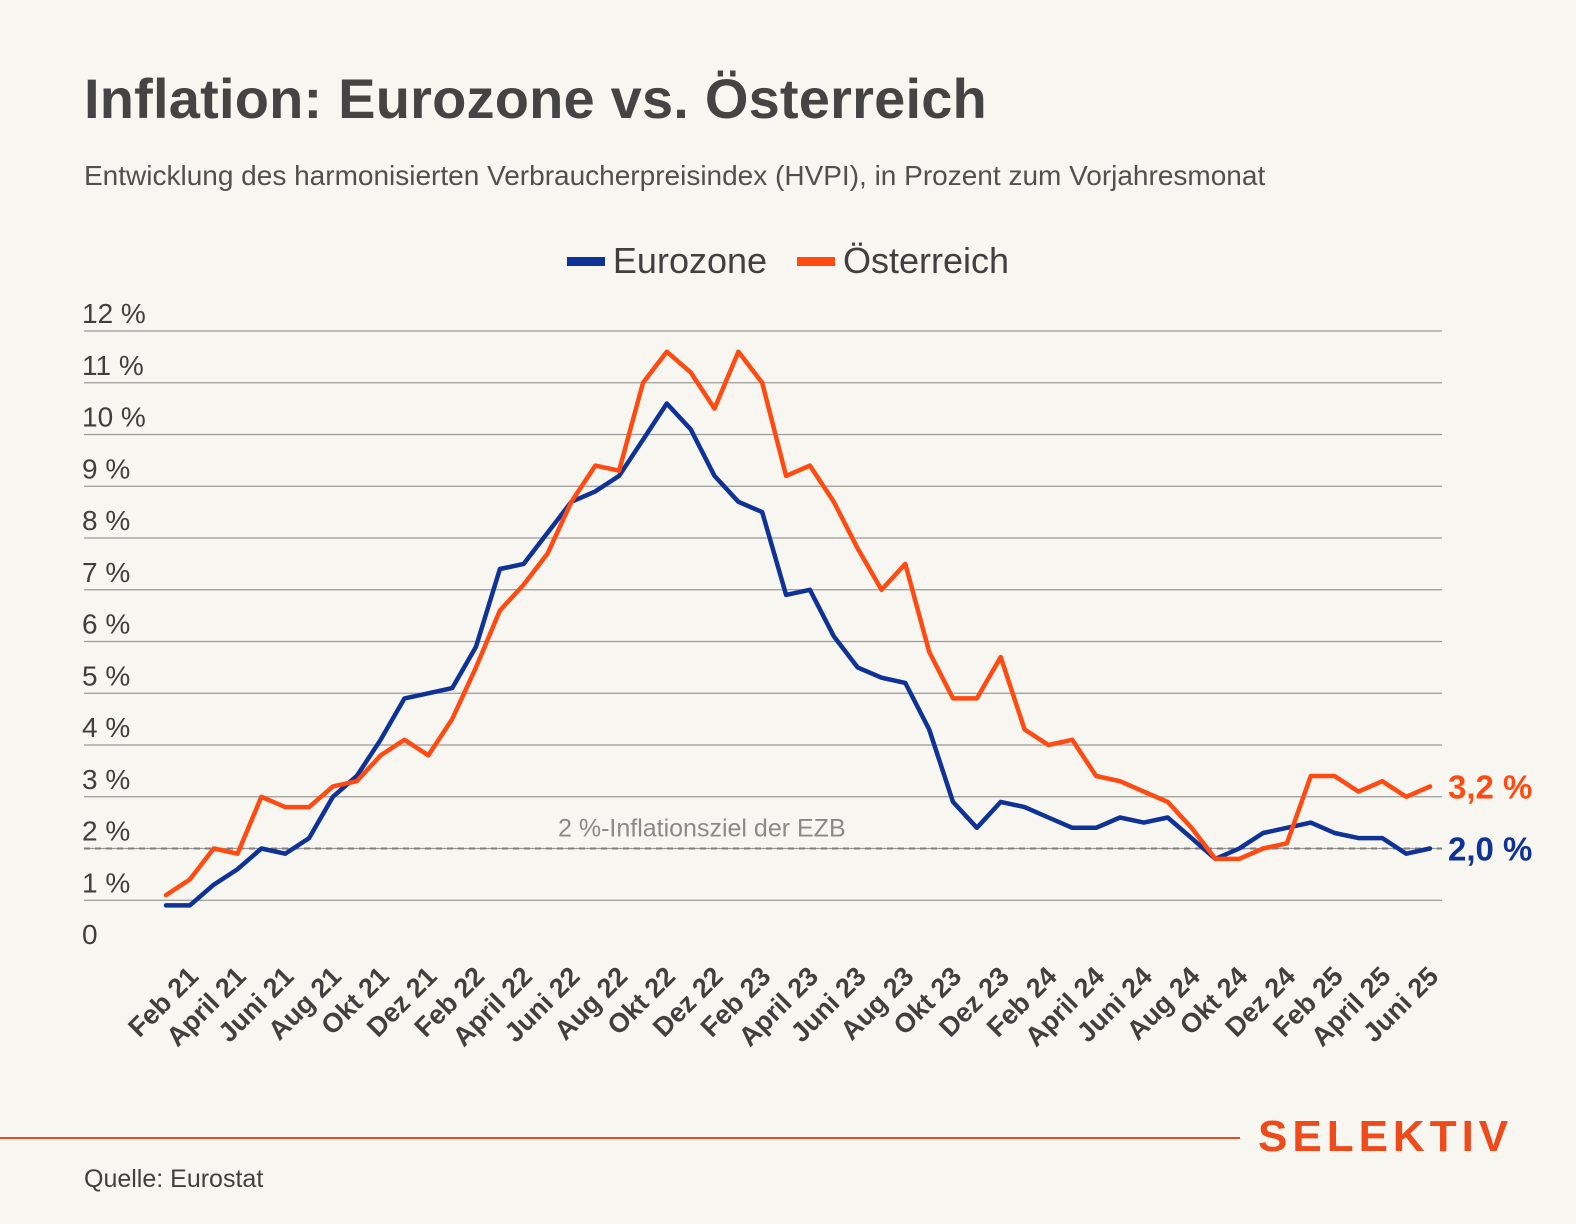  I want to click on eurozone-end-label: 2,0 %, so click(1490, 849).